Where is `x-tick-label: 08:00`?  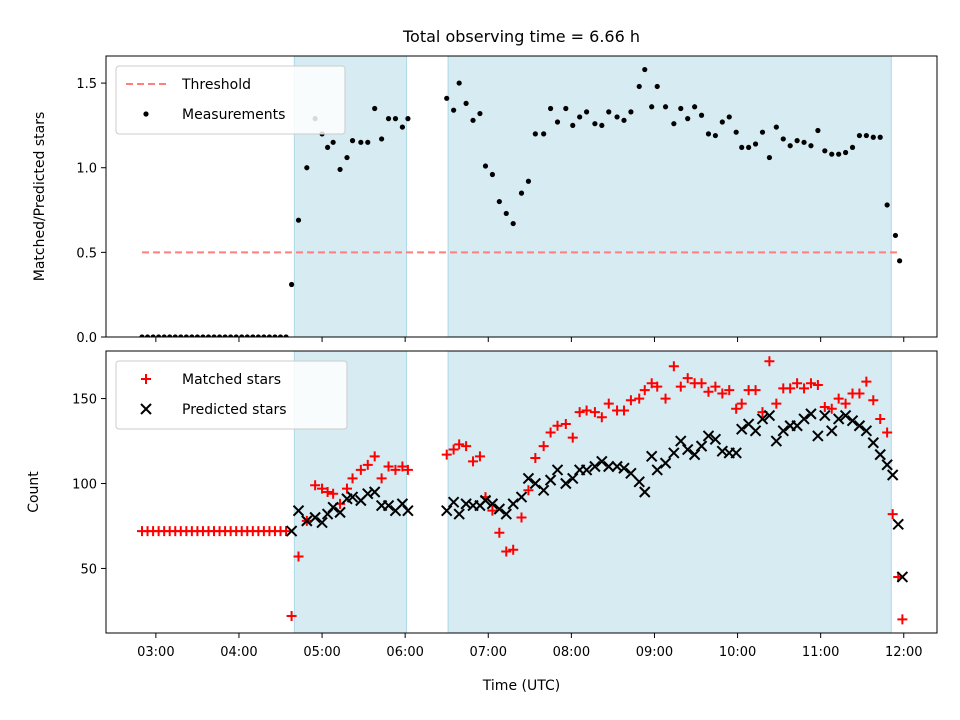
x-tick-label: 08:00 is located at coordinates (571, 652).